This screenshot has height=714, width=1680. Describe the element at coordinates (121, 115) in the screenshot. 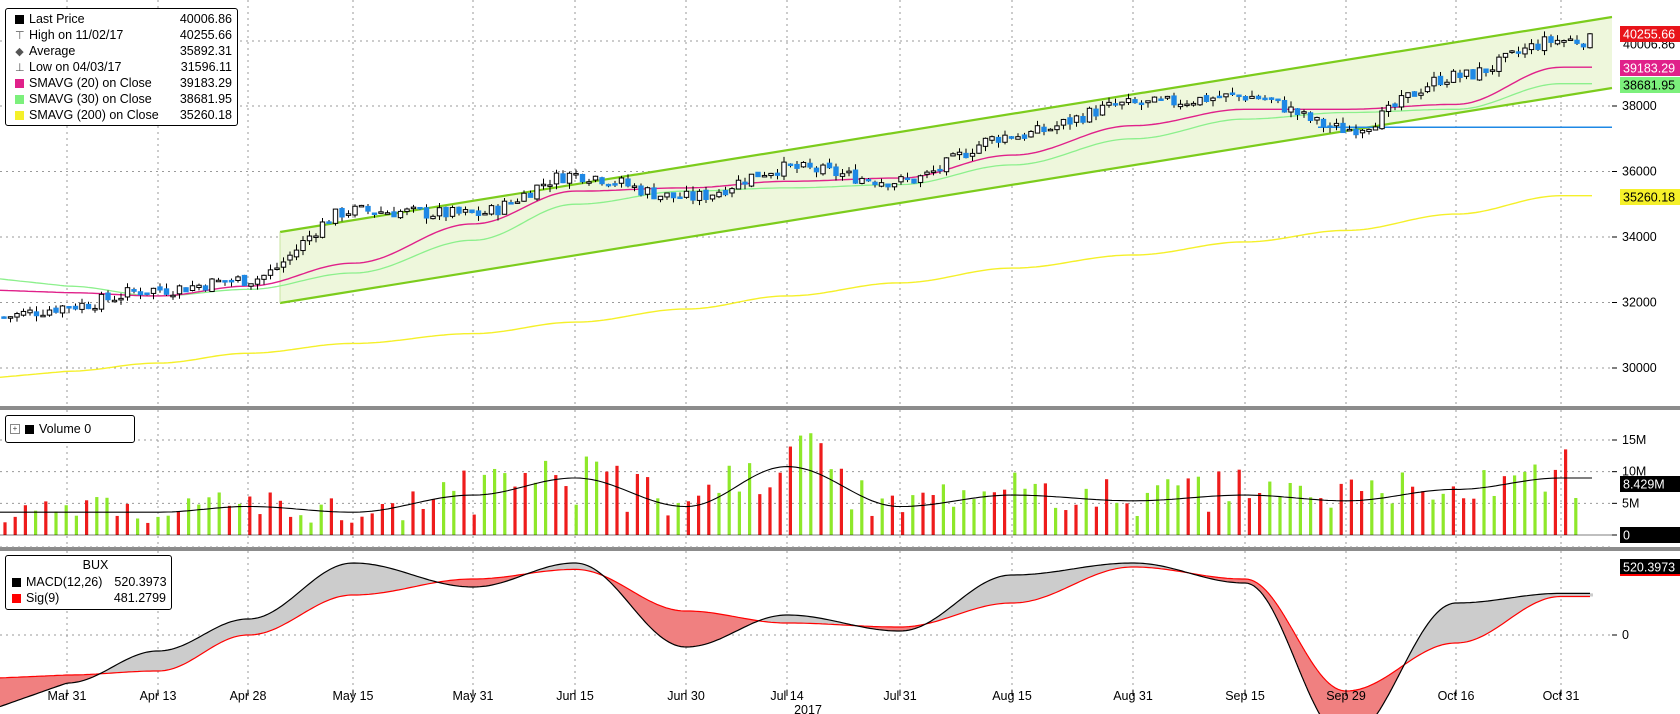

I see `legend-item: SMAVG (200) on Close 35260.18` at that location.